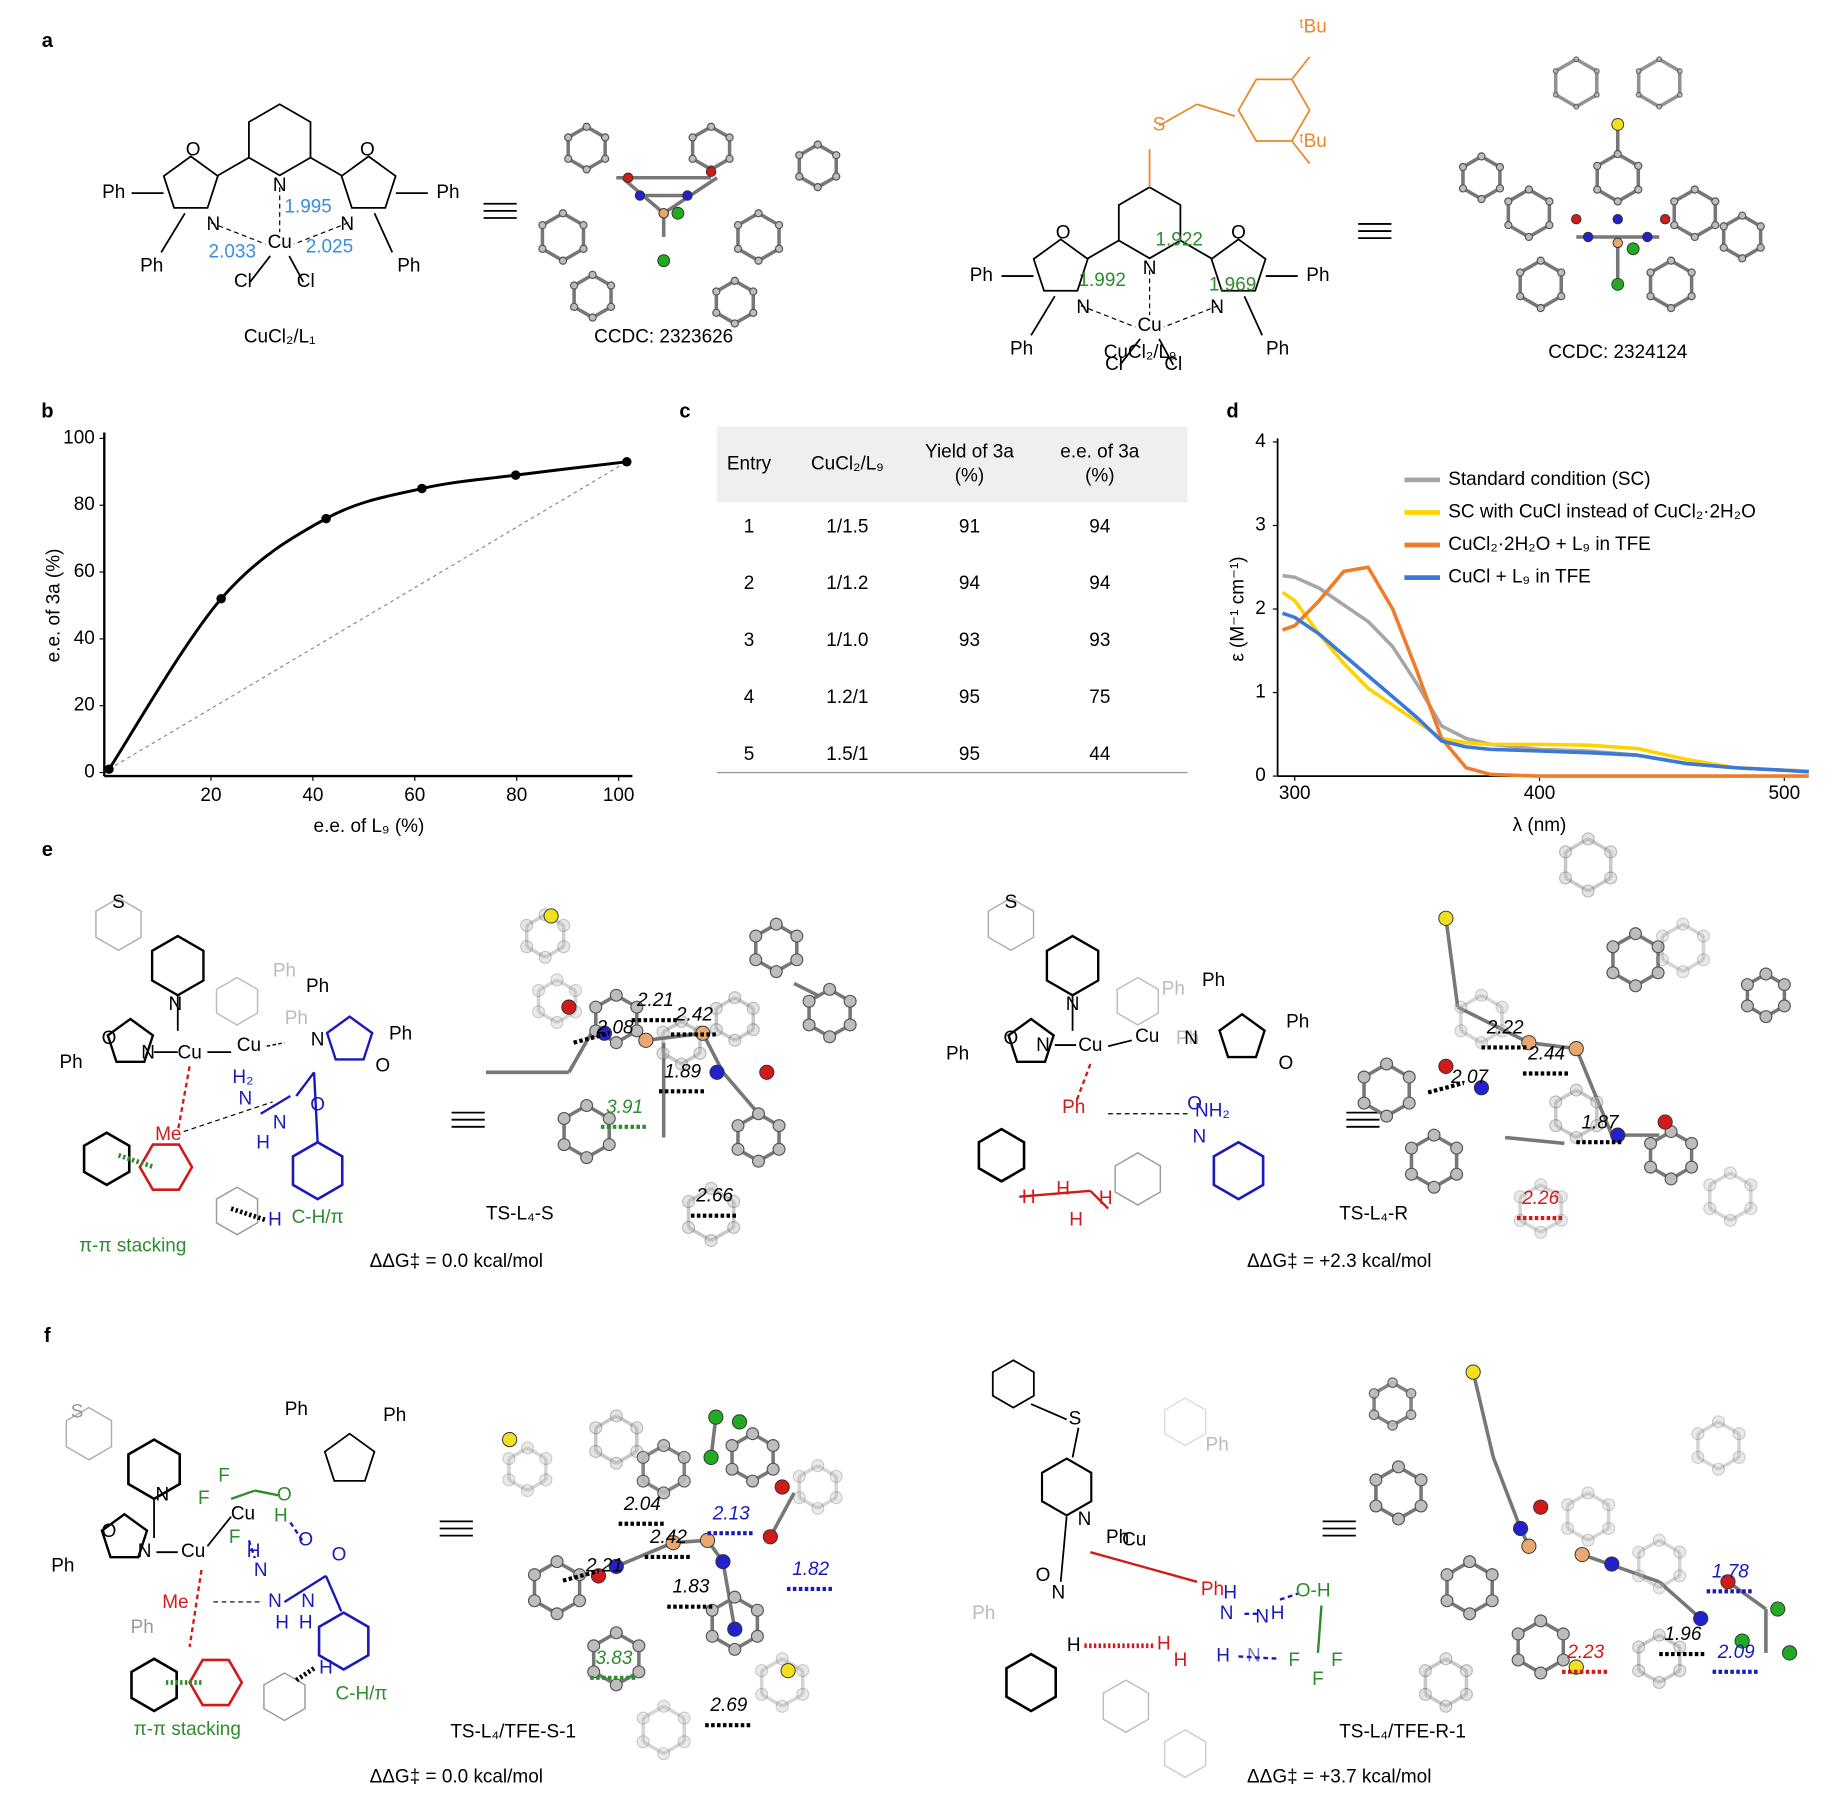  What do you see at coordinates (224, 1475) in the screenshot?
I see `atom-label: F` at bounding box center [224, 1475].